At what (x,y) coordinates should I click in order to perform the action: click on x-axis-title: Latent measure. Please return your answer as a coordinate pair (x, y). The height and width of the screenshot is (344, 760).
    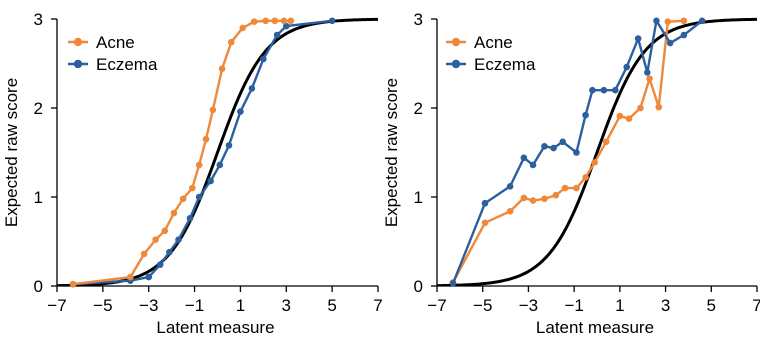
    Looking at the image, I should click on (595, 327).